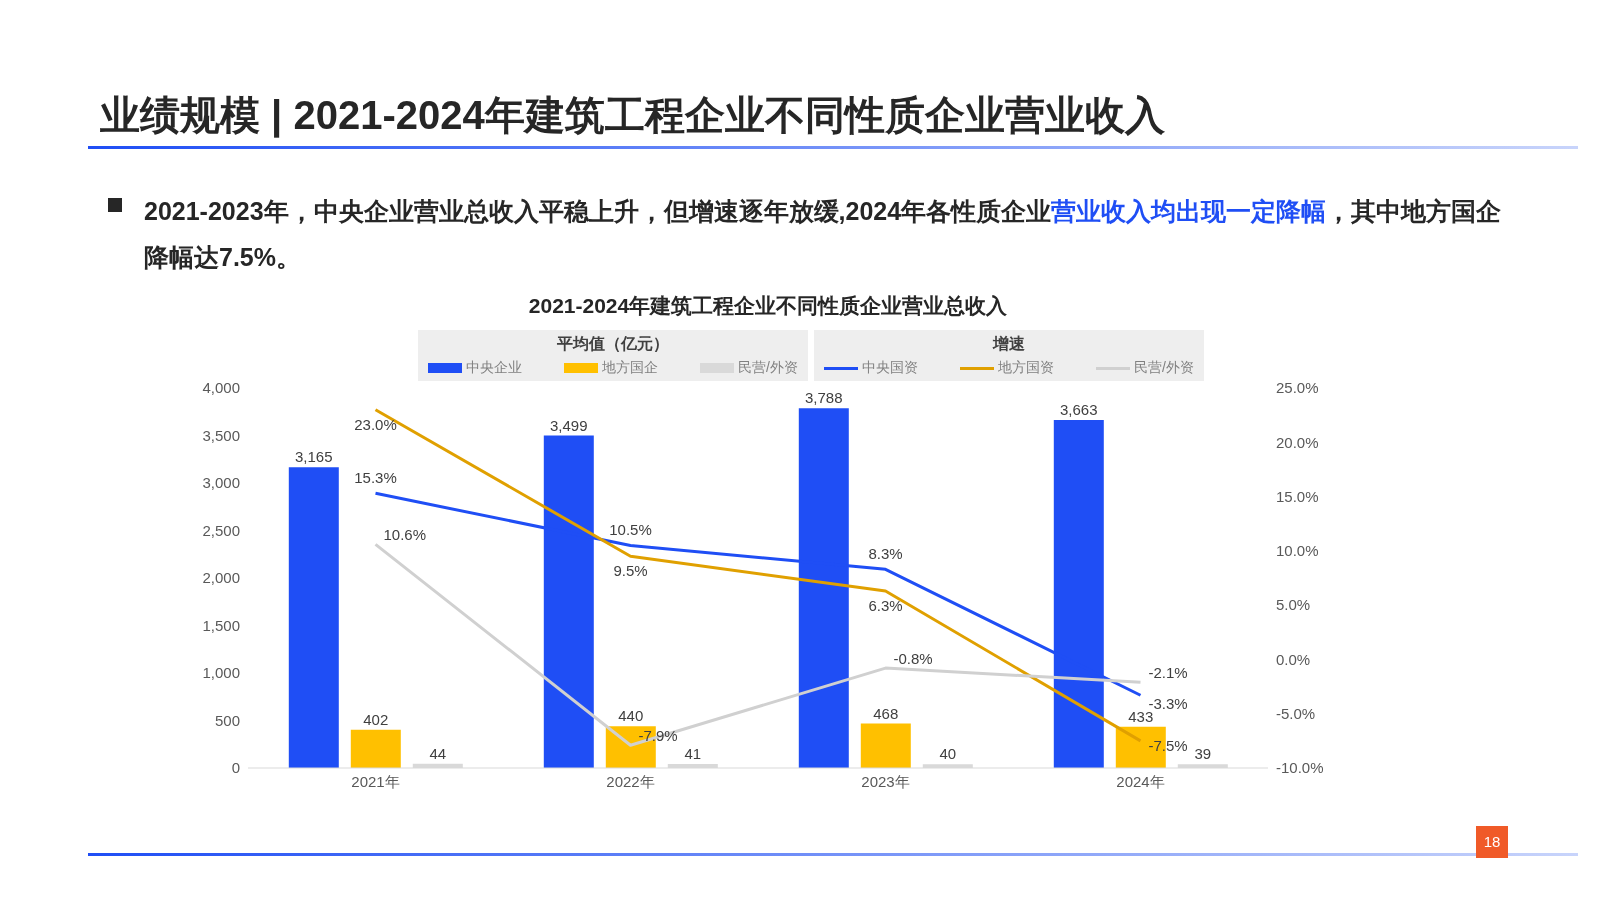  I want to click on y2-tick-label: 5.0%, so click(1293, 605).